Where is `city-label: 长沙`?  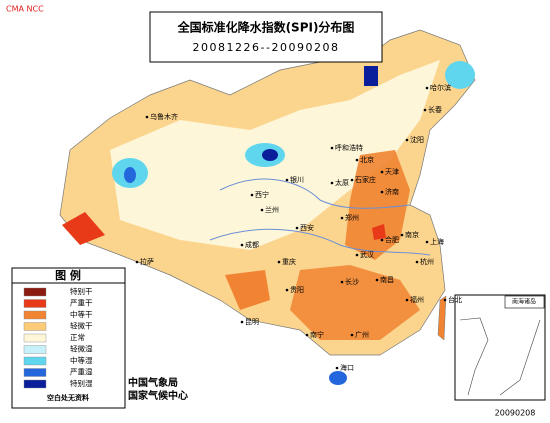 city-label: 长沙 is located at coordinates (352, 281).